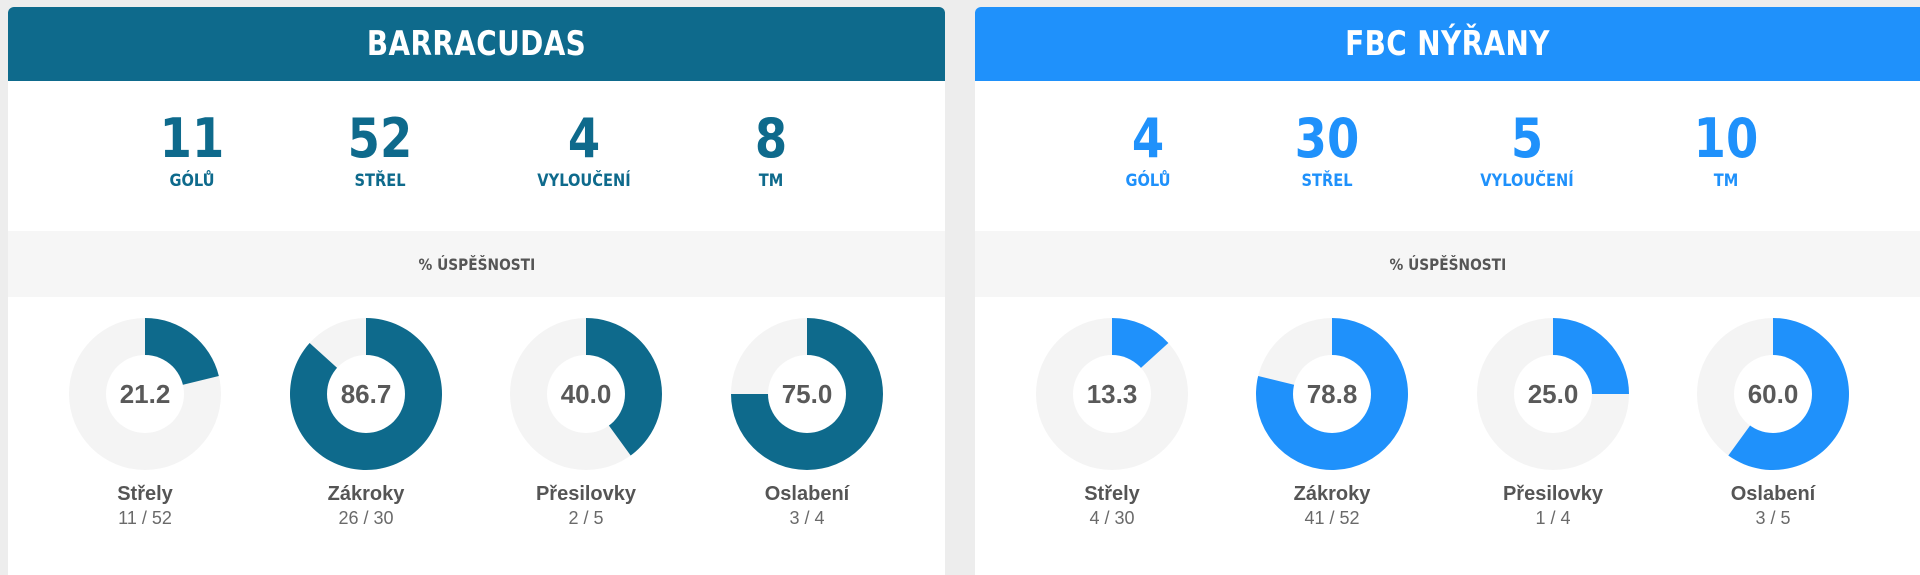 The width and height of the screenshot is (1920, 575). I want to click on stat-value: 52, so click(380, 138).